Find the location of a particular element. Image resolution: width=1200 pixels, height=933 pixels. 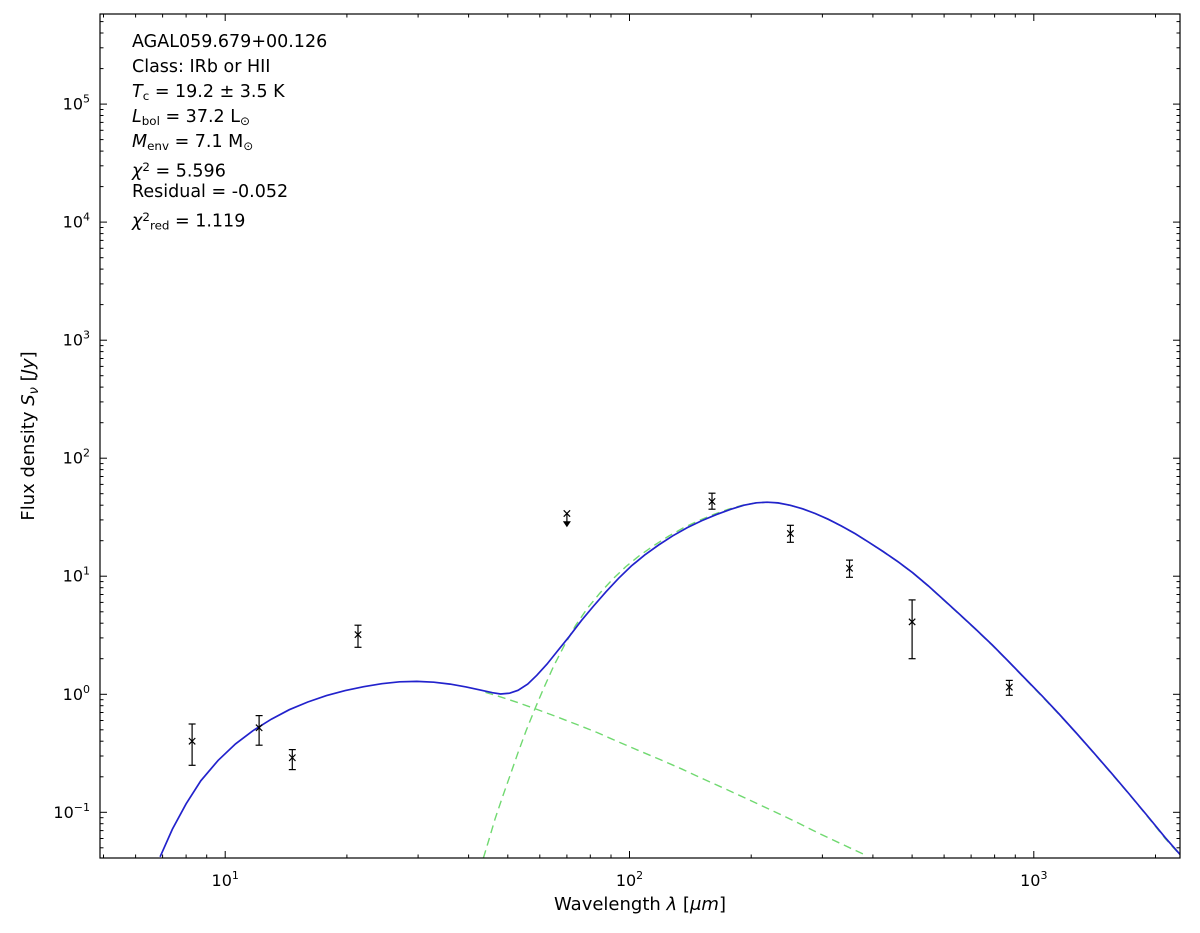

y-tick-label: 100​ is located at coordinates (76, 693).